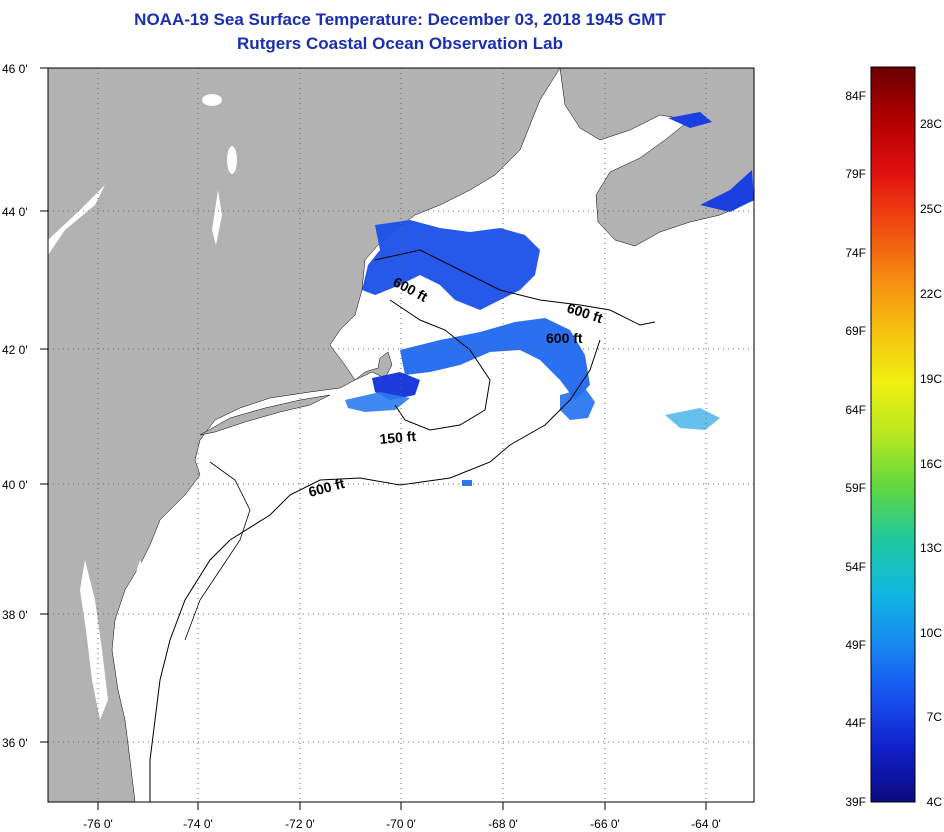 The height and width of the screenshot is (832, 944). Describe the element at coordinates (564, 338) in the screenshot. I see `contour-label: 600 ft` at that location.